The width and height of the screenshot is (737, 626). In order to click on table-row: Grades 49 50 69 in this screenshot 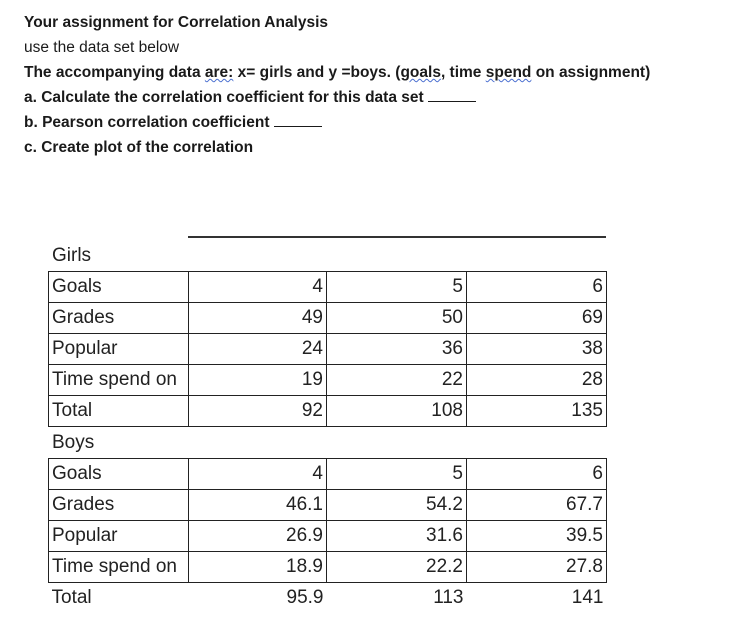, I will do `click(327, 318)`.